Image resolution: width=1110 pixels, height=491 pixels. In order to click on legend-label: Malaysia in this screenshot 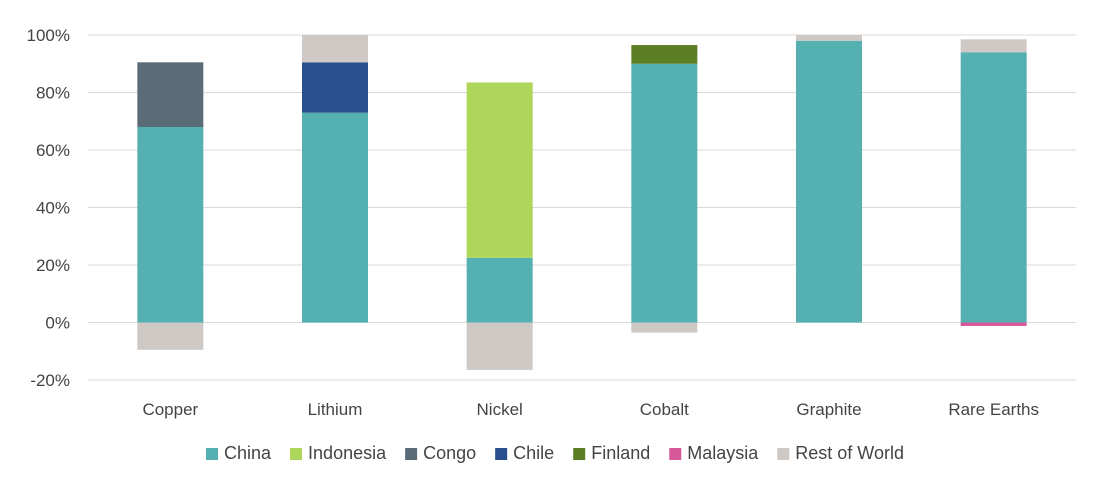, I will do `click(723, 453)`.